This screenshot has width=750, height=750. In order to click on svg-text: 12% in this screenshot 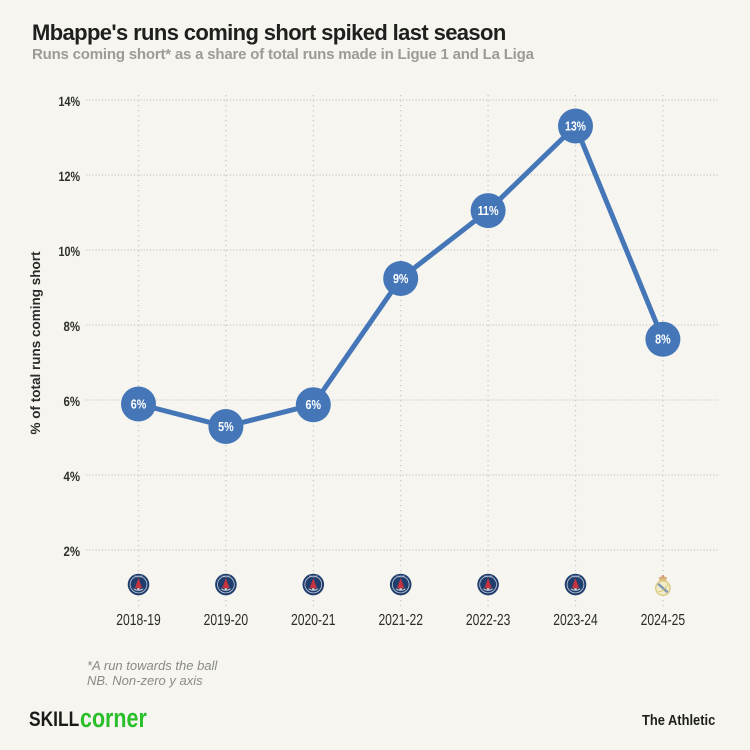, I will do `click(70, 176)`.